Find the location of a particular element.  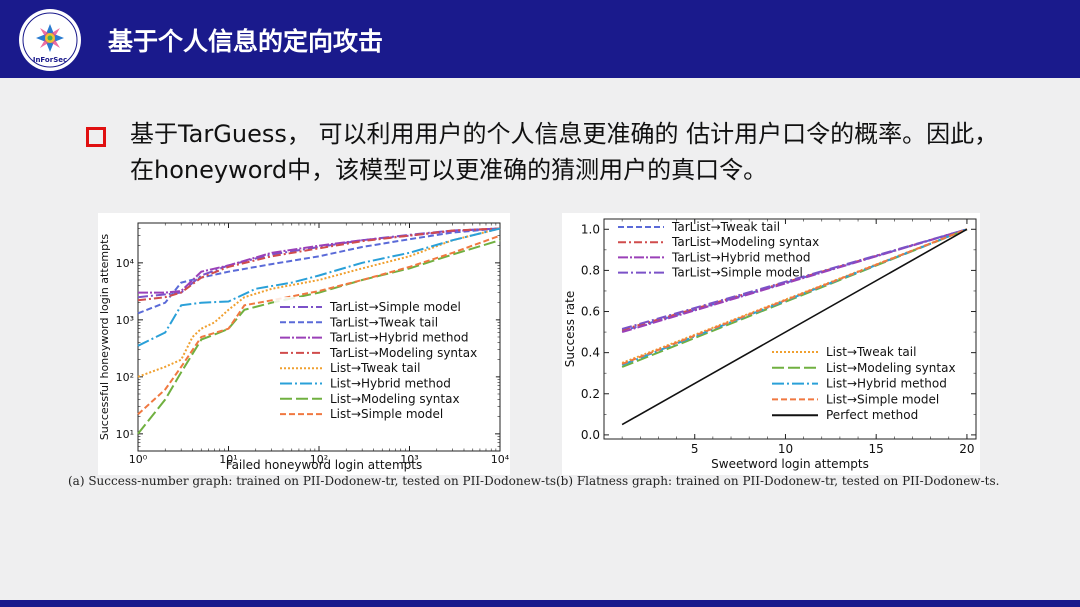

y-tick-label: 10⁴ is located at coordinates (125, 263).